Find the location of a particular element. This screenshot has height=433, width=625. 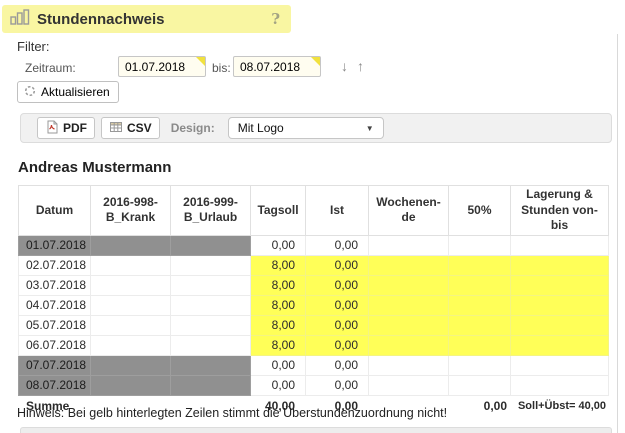

bottom-toolbar-edge is located at coordinates (316, 430).